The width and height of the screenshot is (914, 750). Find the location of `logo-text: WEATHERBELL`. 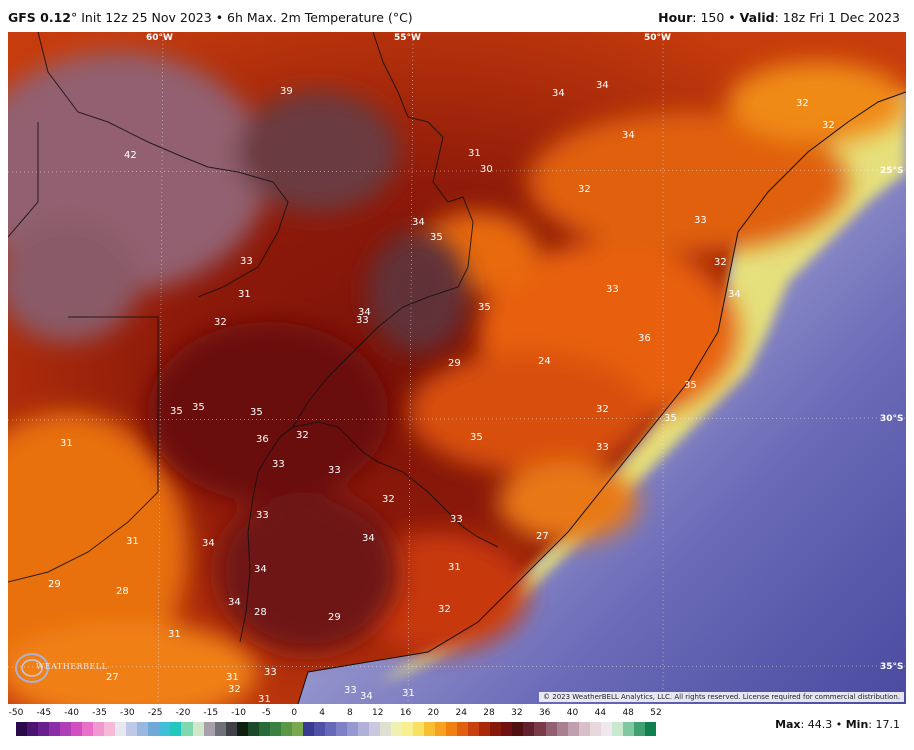

logo-text: WEATHERBELL is located at coordinates (72, 666).